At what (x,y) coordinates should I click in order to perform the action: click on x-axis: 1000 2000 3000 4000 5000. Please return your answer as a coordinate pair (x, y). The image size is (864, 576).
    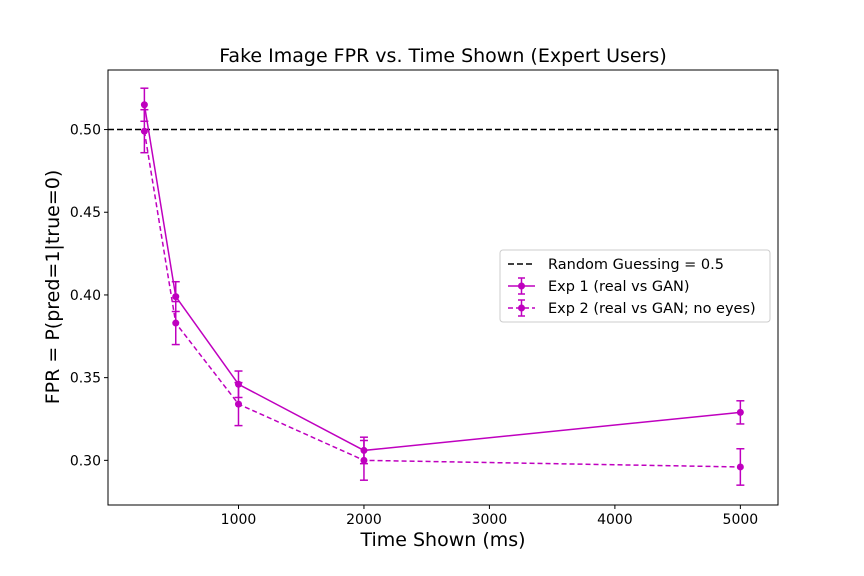
    Looking at the image, I should click on (490, 516).